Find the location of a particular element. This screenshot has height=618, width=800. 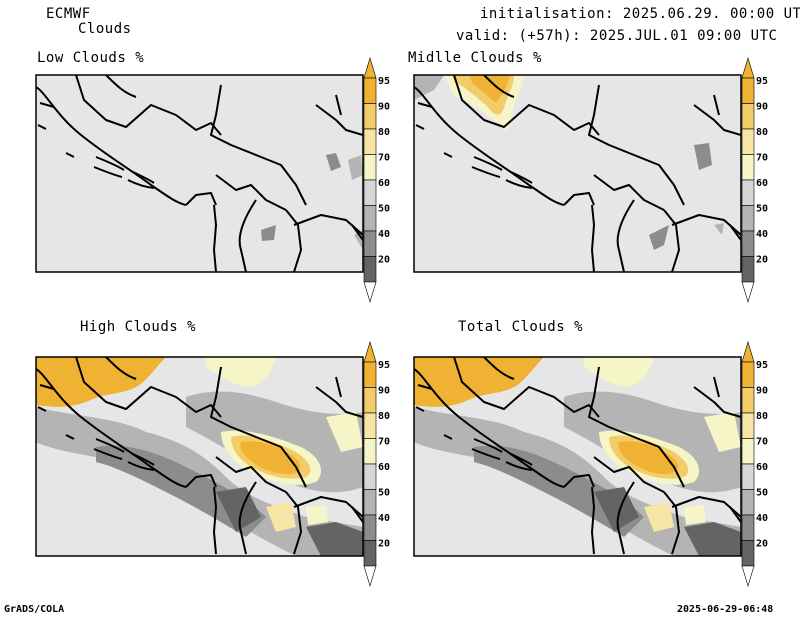

map-panel-total is located at coordinates (577, 456).